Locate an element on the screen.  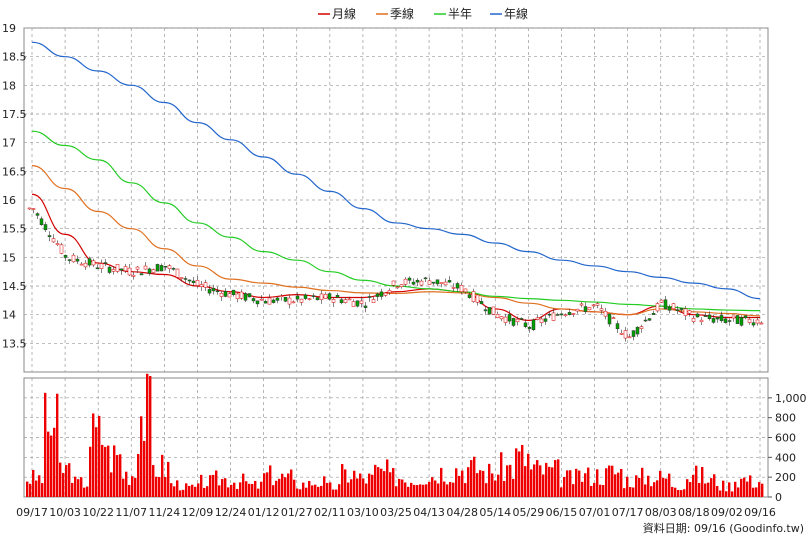
x-tick-label: 03/25 is located at coordinates (396, 512).